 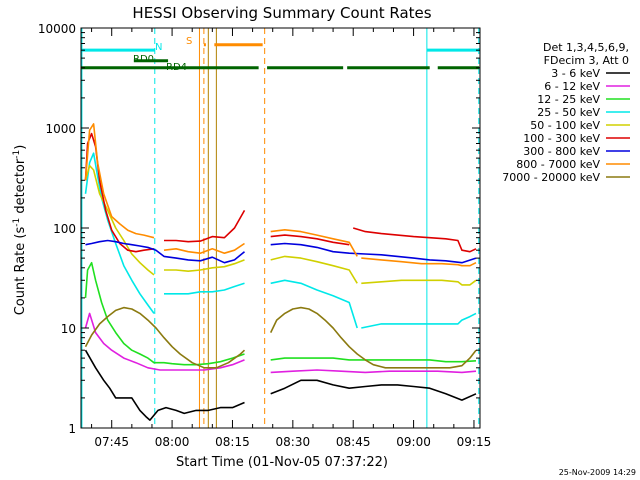 What do you see at coordinates (189, 41) in the screenshot?
I see `saa-flag-label: S` at bounding box center [189, 41].